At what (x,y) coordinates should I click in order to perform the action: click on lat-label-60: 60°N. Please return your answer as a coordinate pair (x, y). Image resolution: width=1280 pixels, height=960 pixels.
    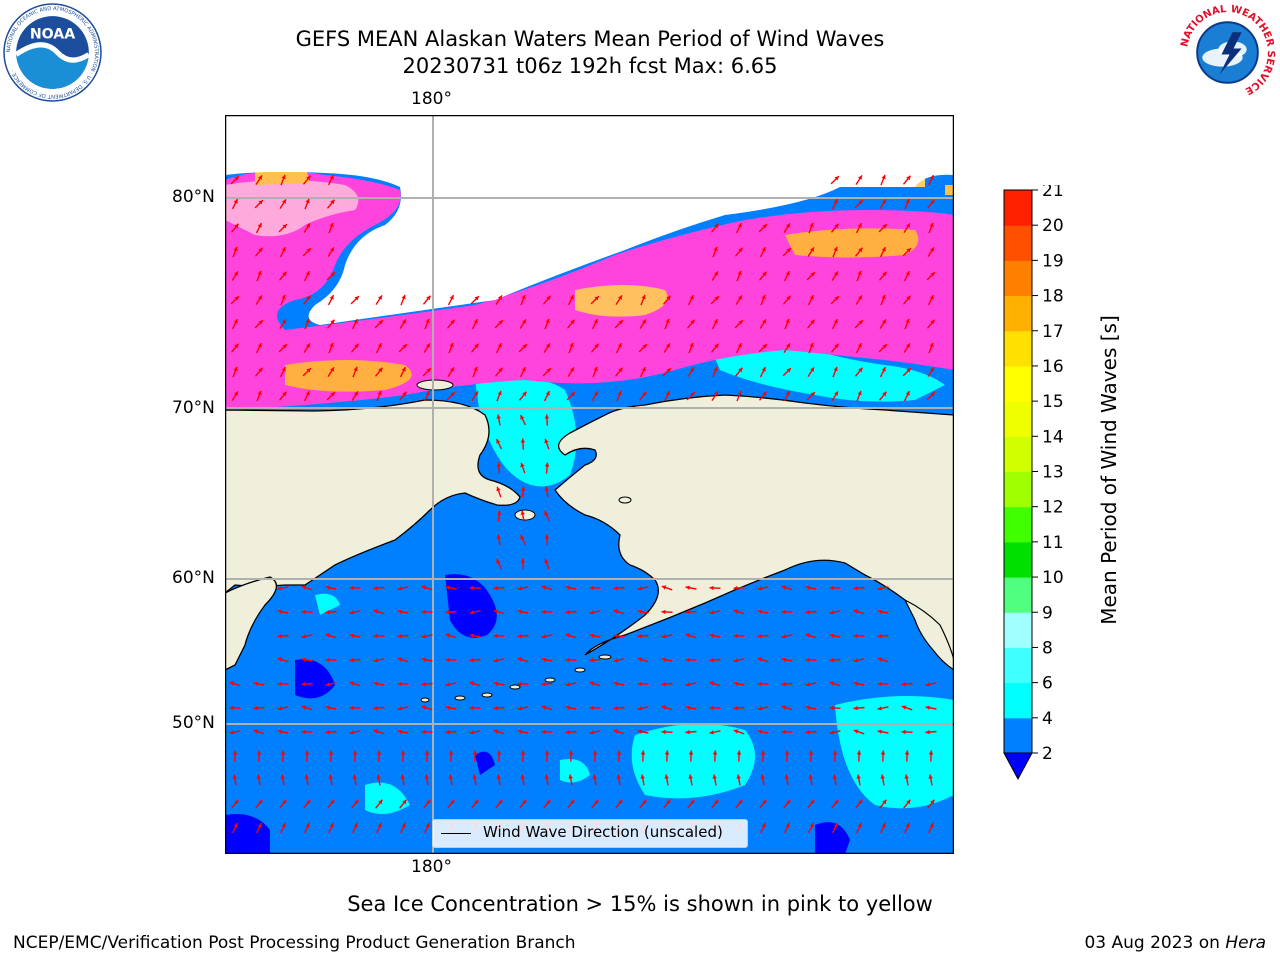
    Looking at the image, I should click on (193, 578).